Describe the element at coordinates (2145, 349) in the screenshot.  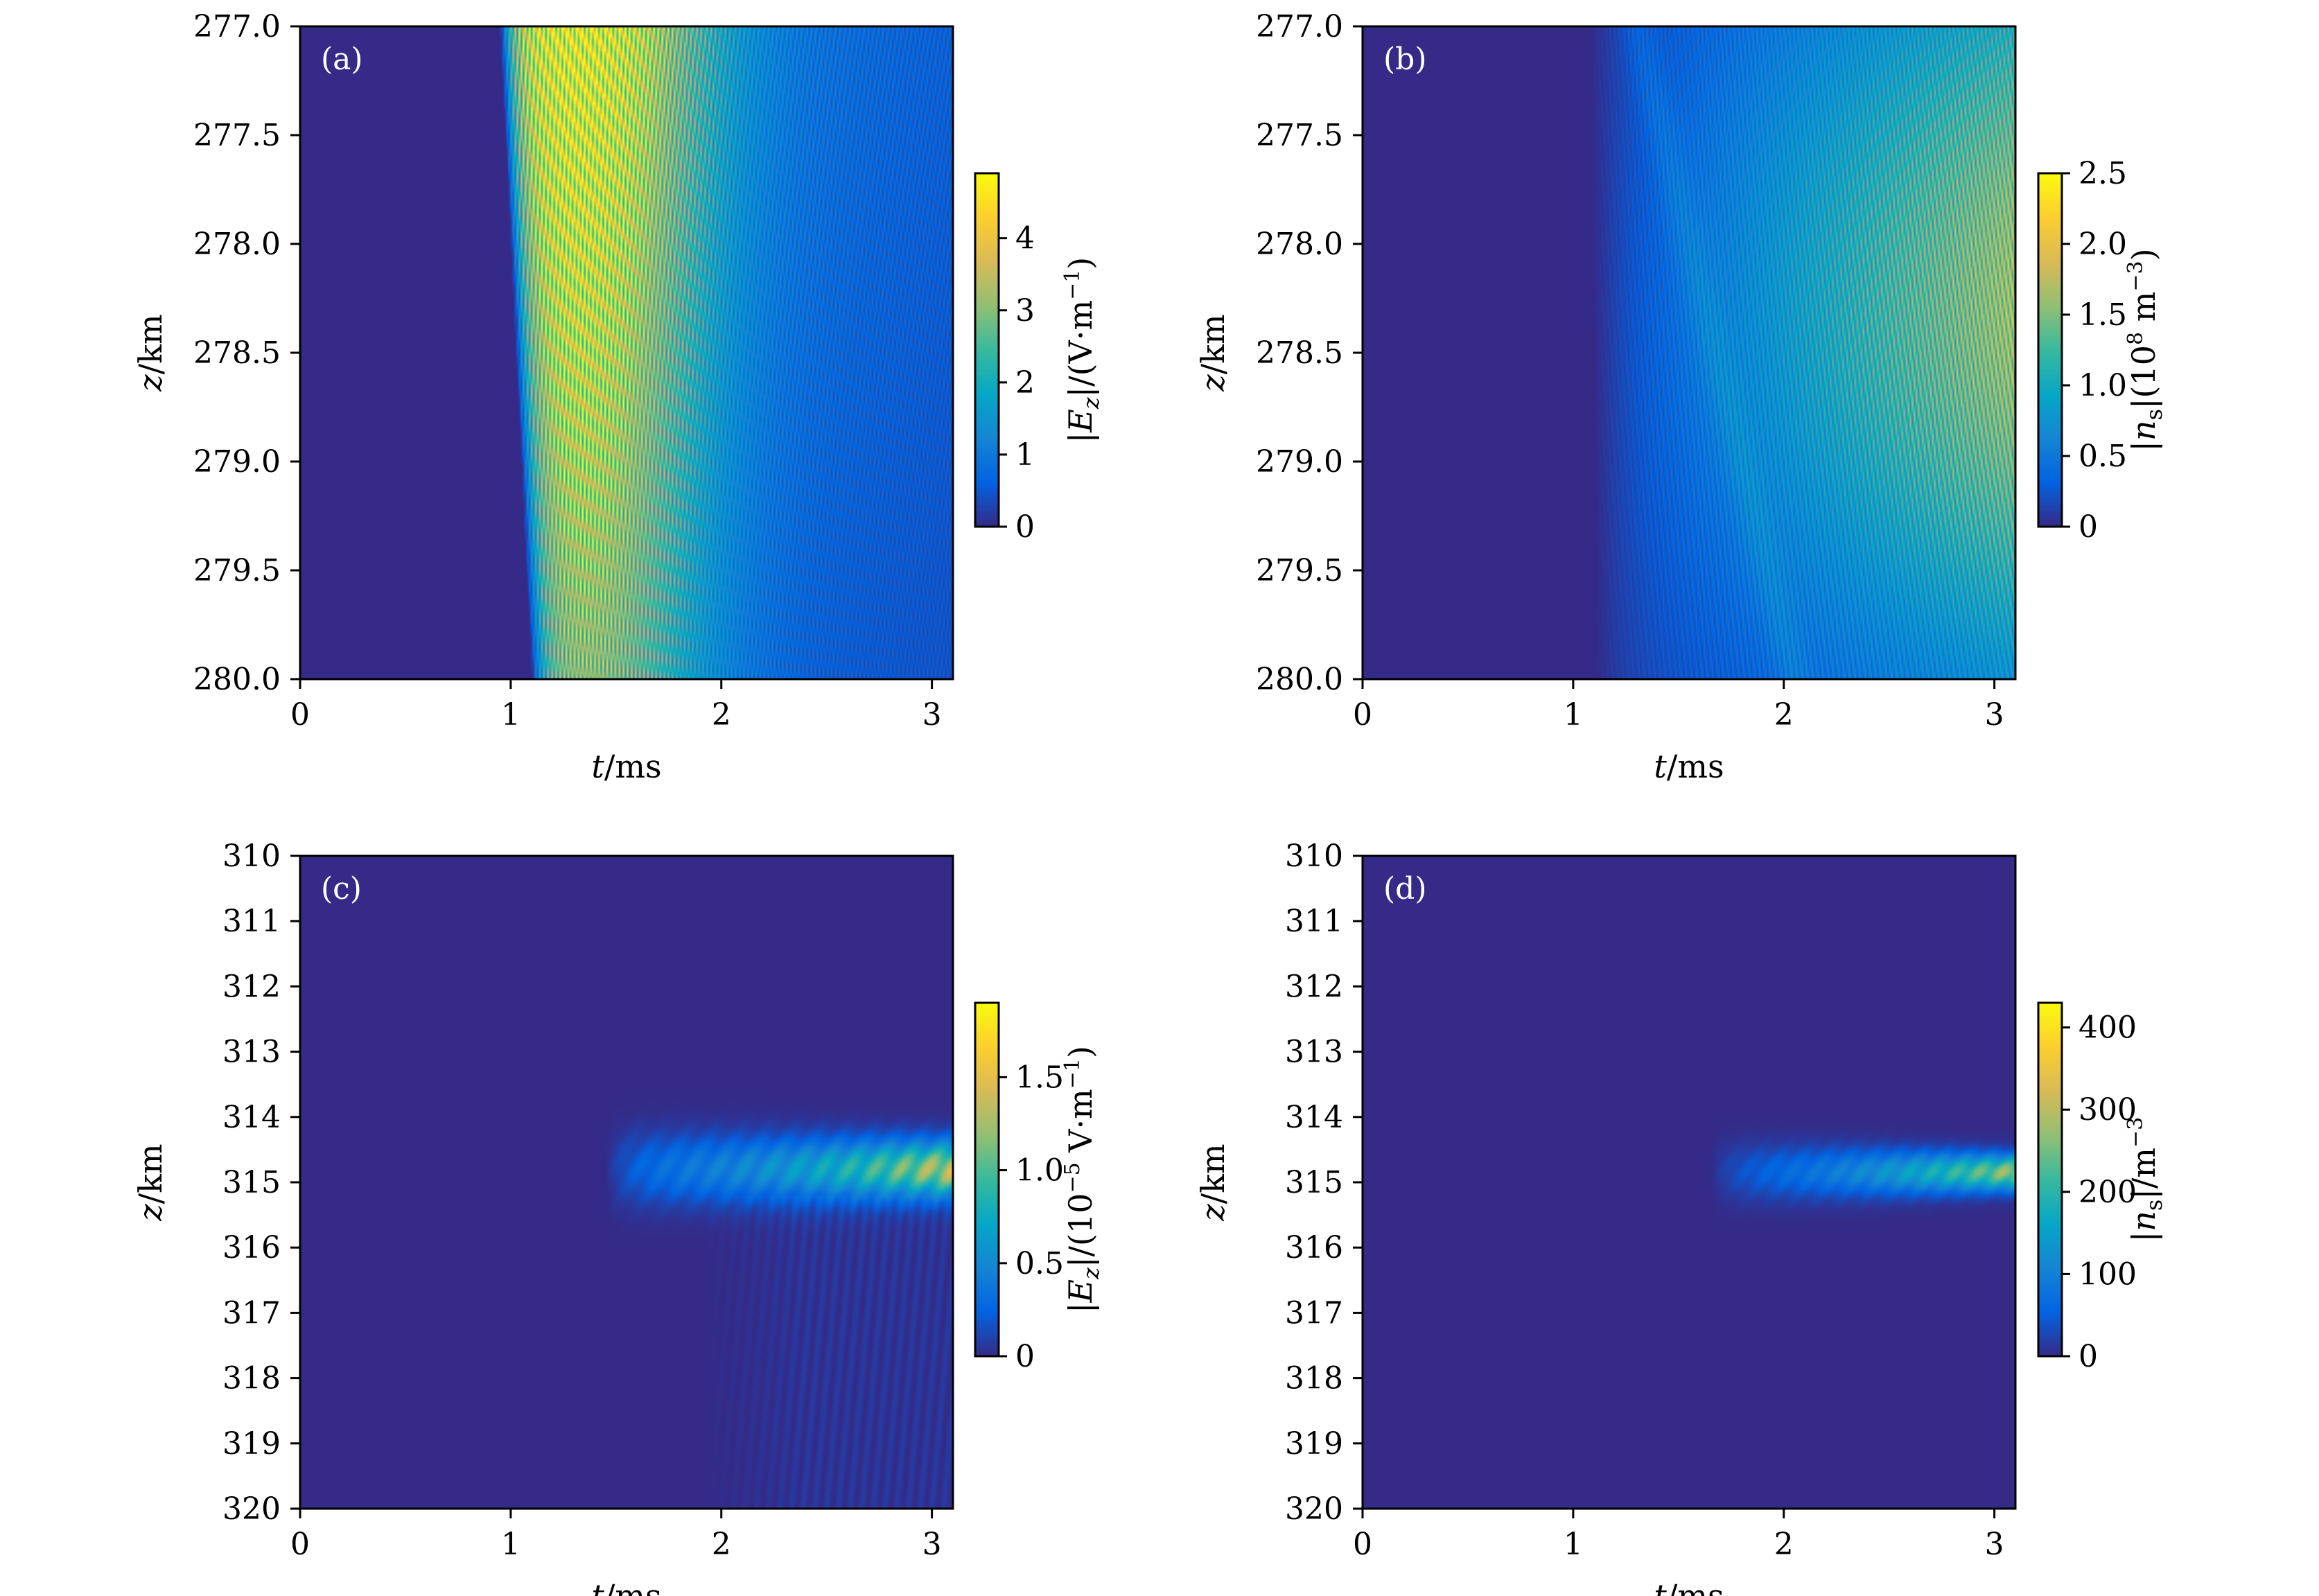
I see `colorbar-label: |ns|(108 m−3)` at that location.